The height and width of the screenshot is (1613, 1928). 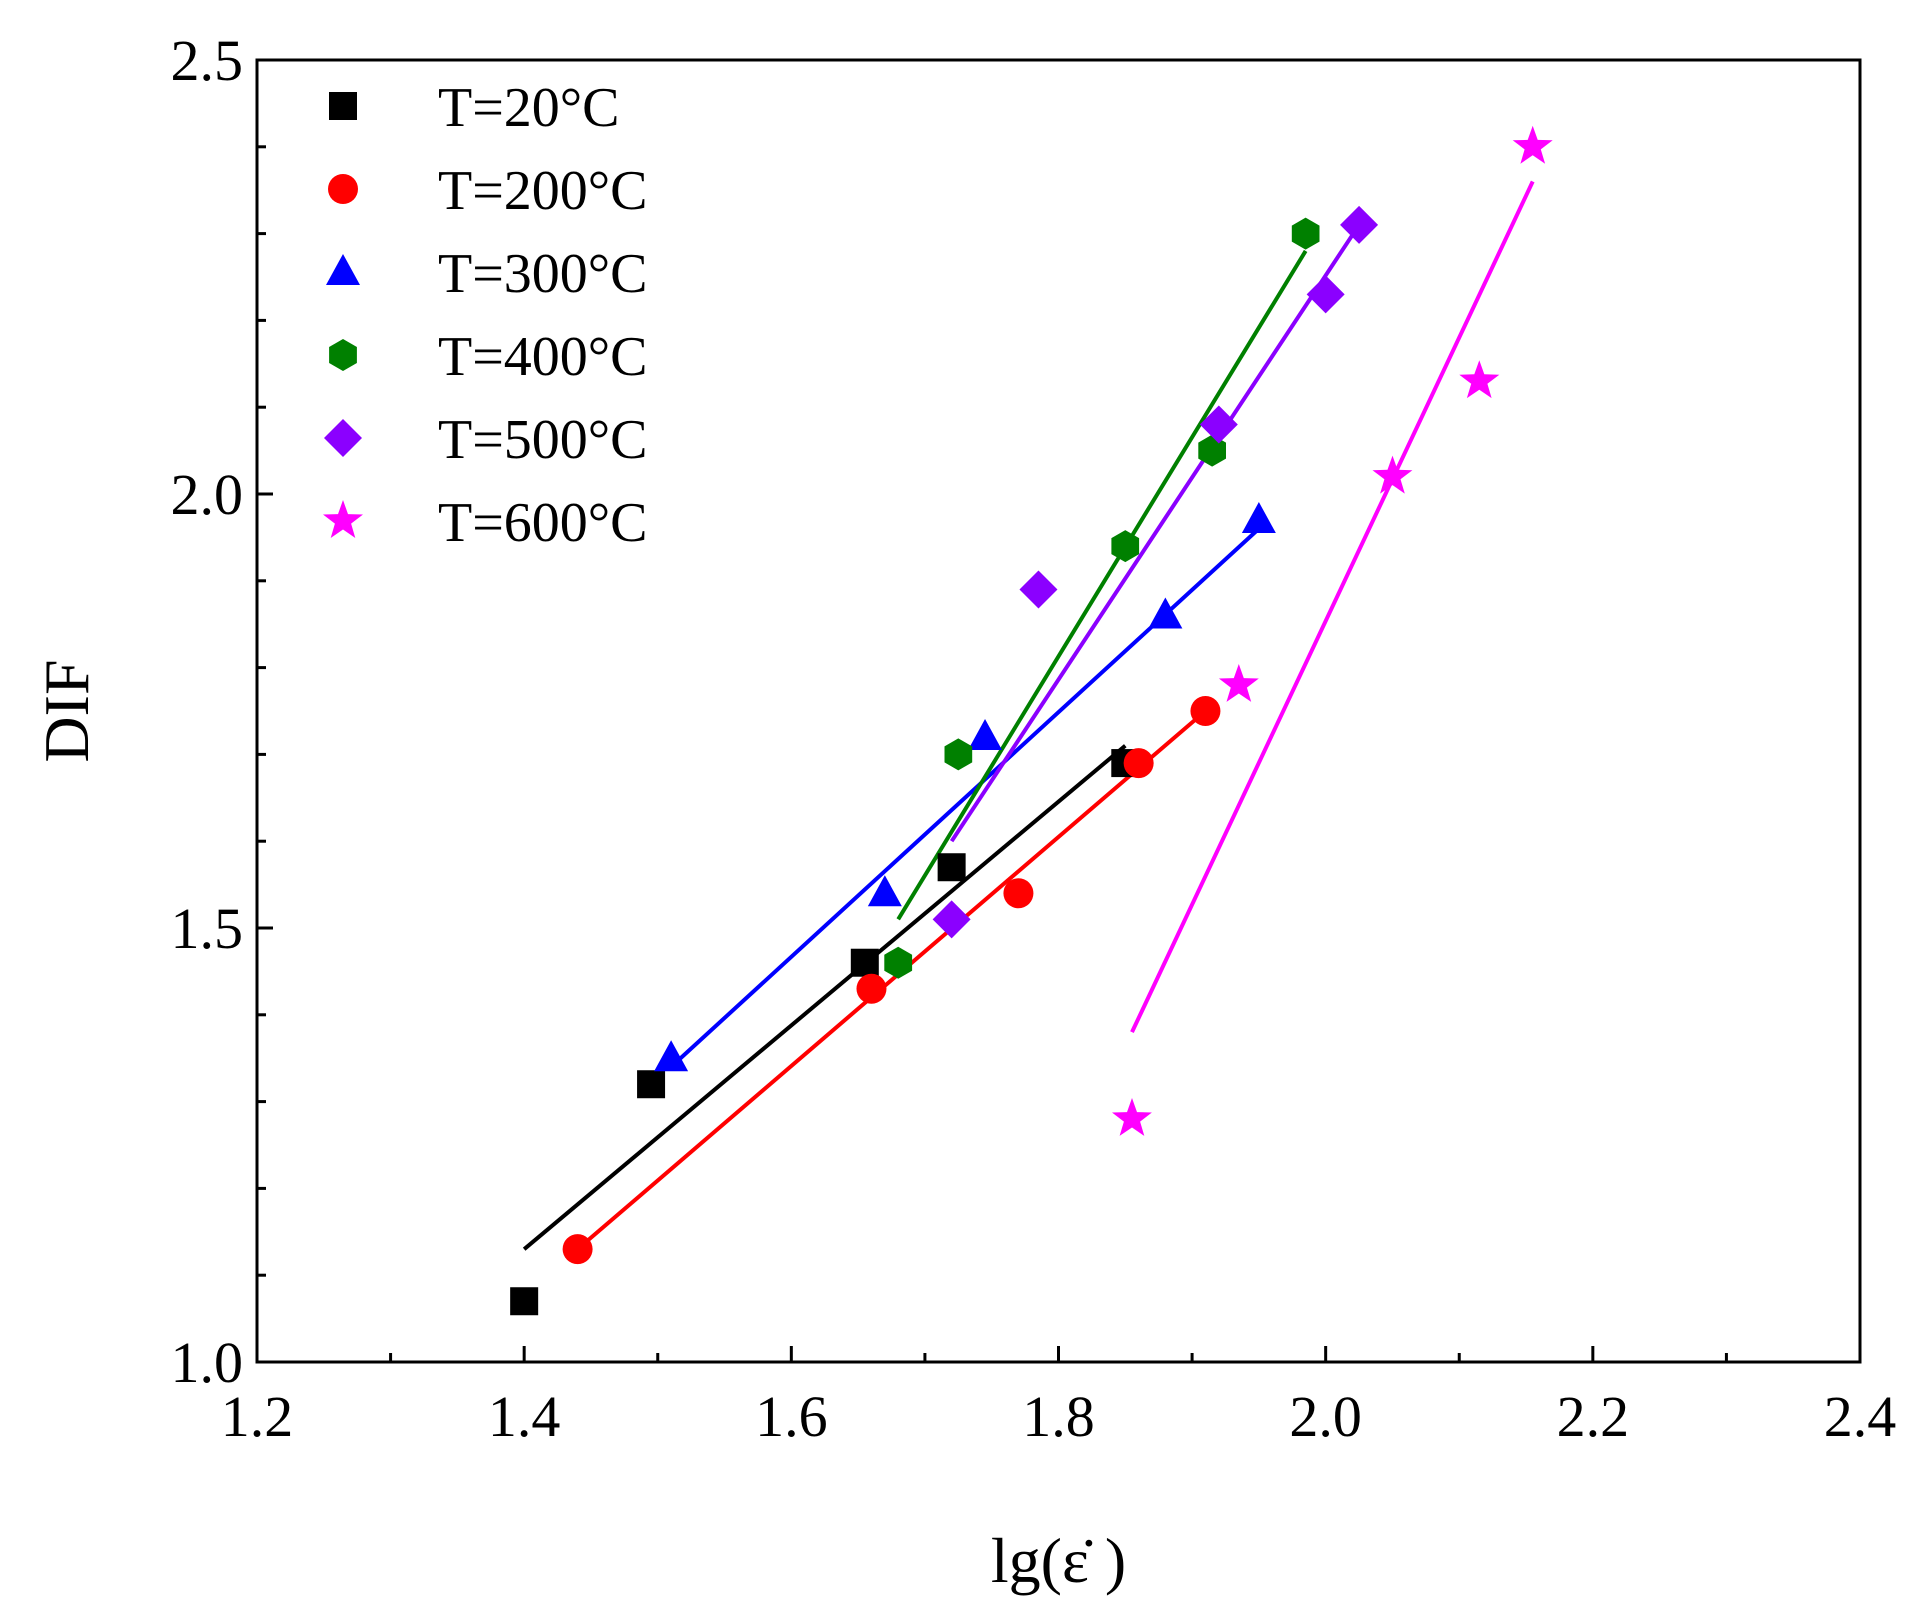 What do you see at coordinates (543, 357) in the screenshot?
I see `legend-label-3: T=400°C` at bounding box center [543, 357].